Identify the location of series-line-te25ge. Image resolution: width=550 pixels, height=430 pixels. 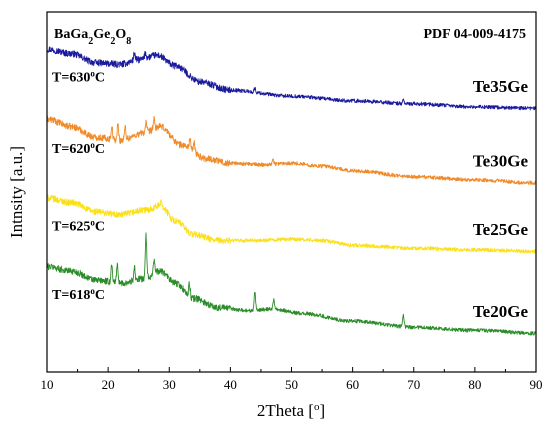
(291, 224).